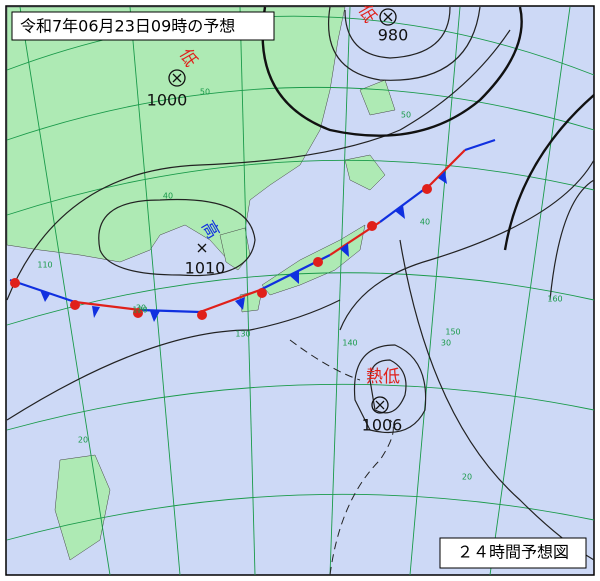  Describe the element at coordinates (382, 425) in the screenshot. I see `system-pressure: 1006` at that location.